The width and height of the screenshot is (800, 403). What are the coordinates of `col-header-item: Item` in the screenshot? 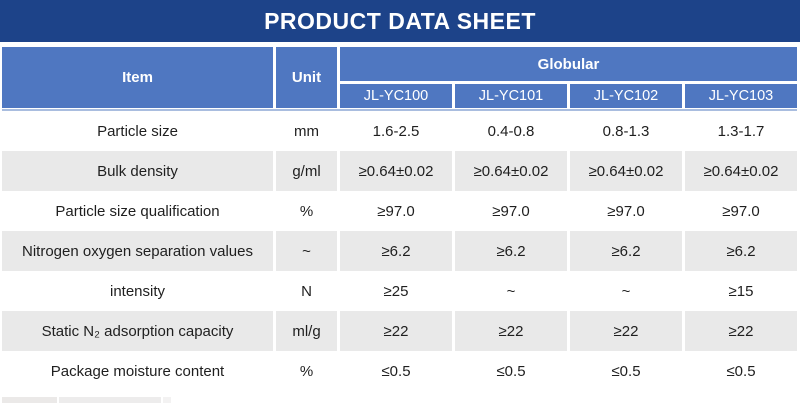 It's located at (137, 77).